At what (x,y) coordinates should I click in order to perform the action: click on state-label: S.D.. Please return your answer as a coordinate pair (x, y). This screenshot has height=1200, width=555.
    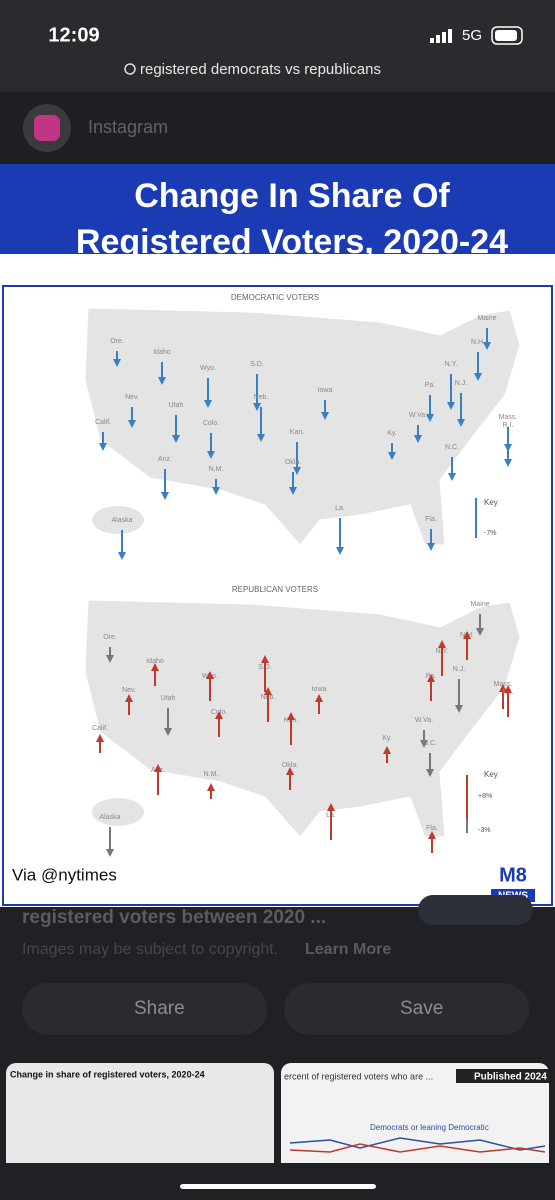
    Looking at the image, I should click on (257, 364).